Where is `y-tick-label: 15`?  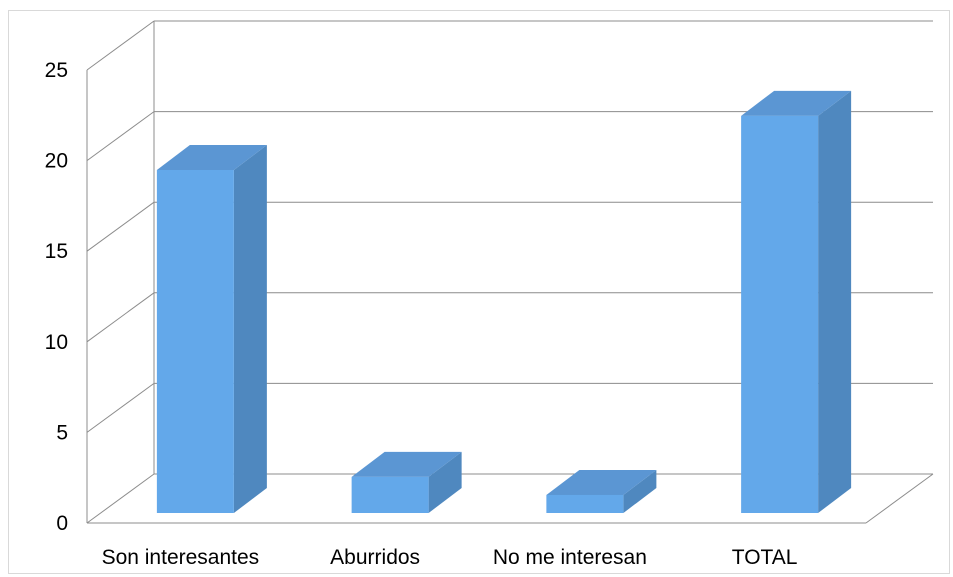 y-tick-label: 15 is located at coordinates (56, 251).